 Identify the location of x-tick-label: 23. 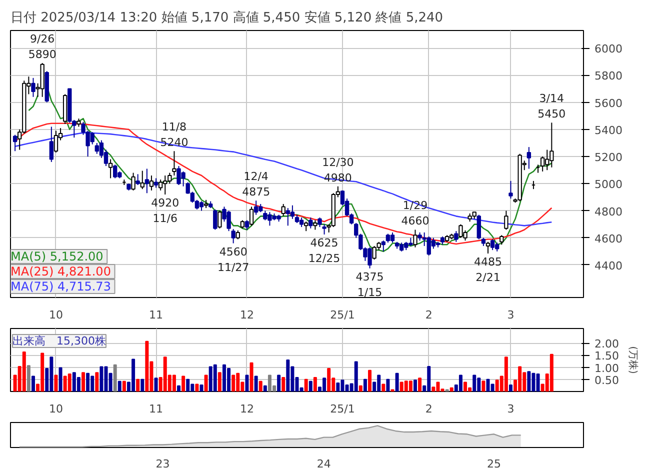
(163, 464).